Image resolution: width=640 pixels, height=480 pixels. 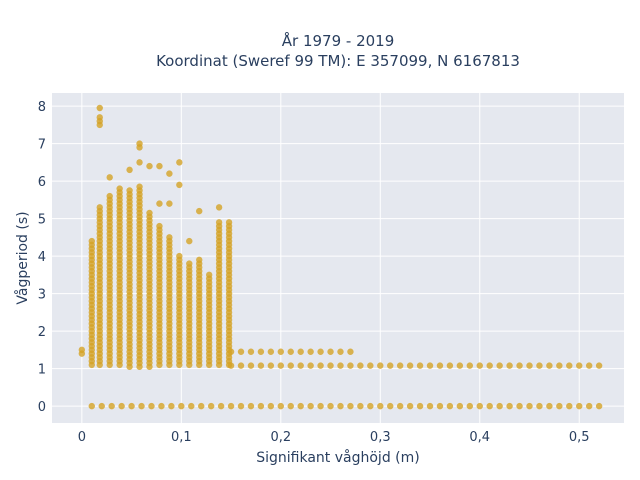 I want to click on y-tick-label: 2, so click(x=42, y=332).